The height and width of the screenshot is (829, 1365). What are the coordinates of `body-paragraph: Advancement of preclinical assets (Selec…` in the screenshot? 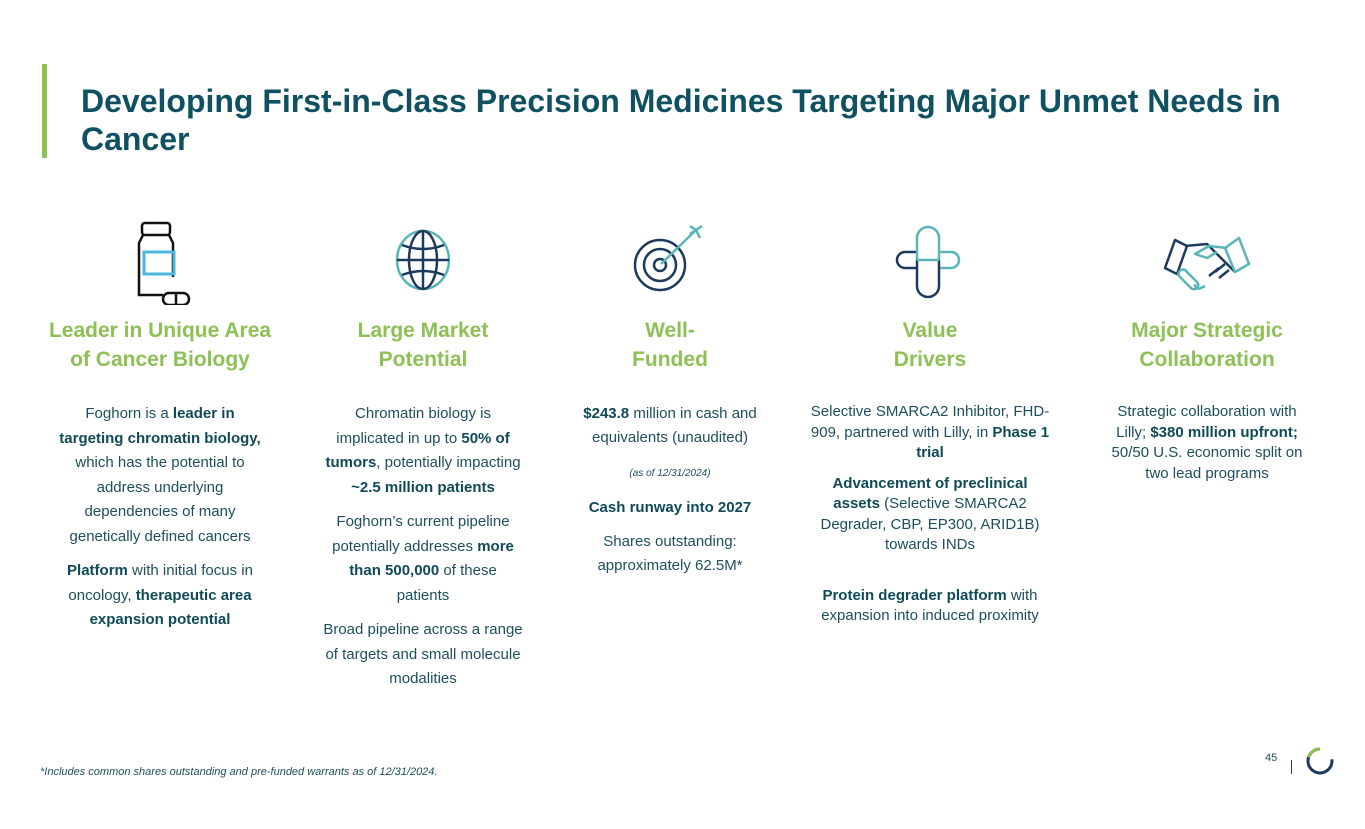 It's located at (930, 515).